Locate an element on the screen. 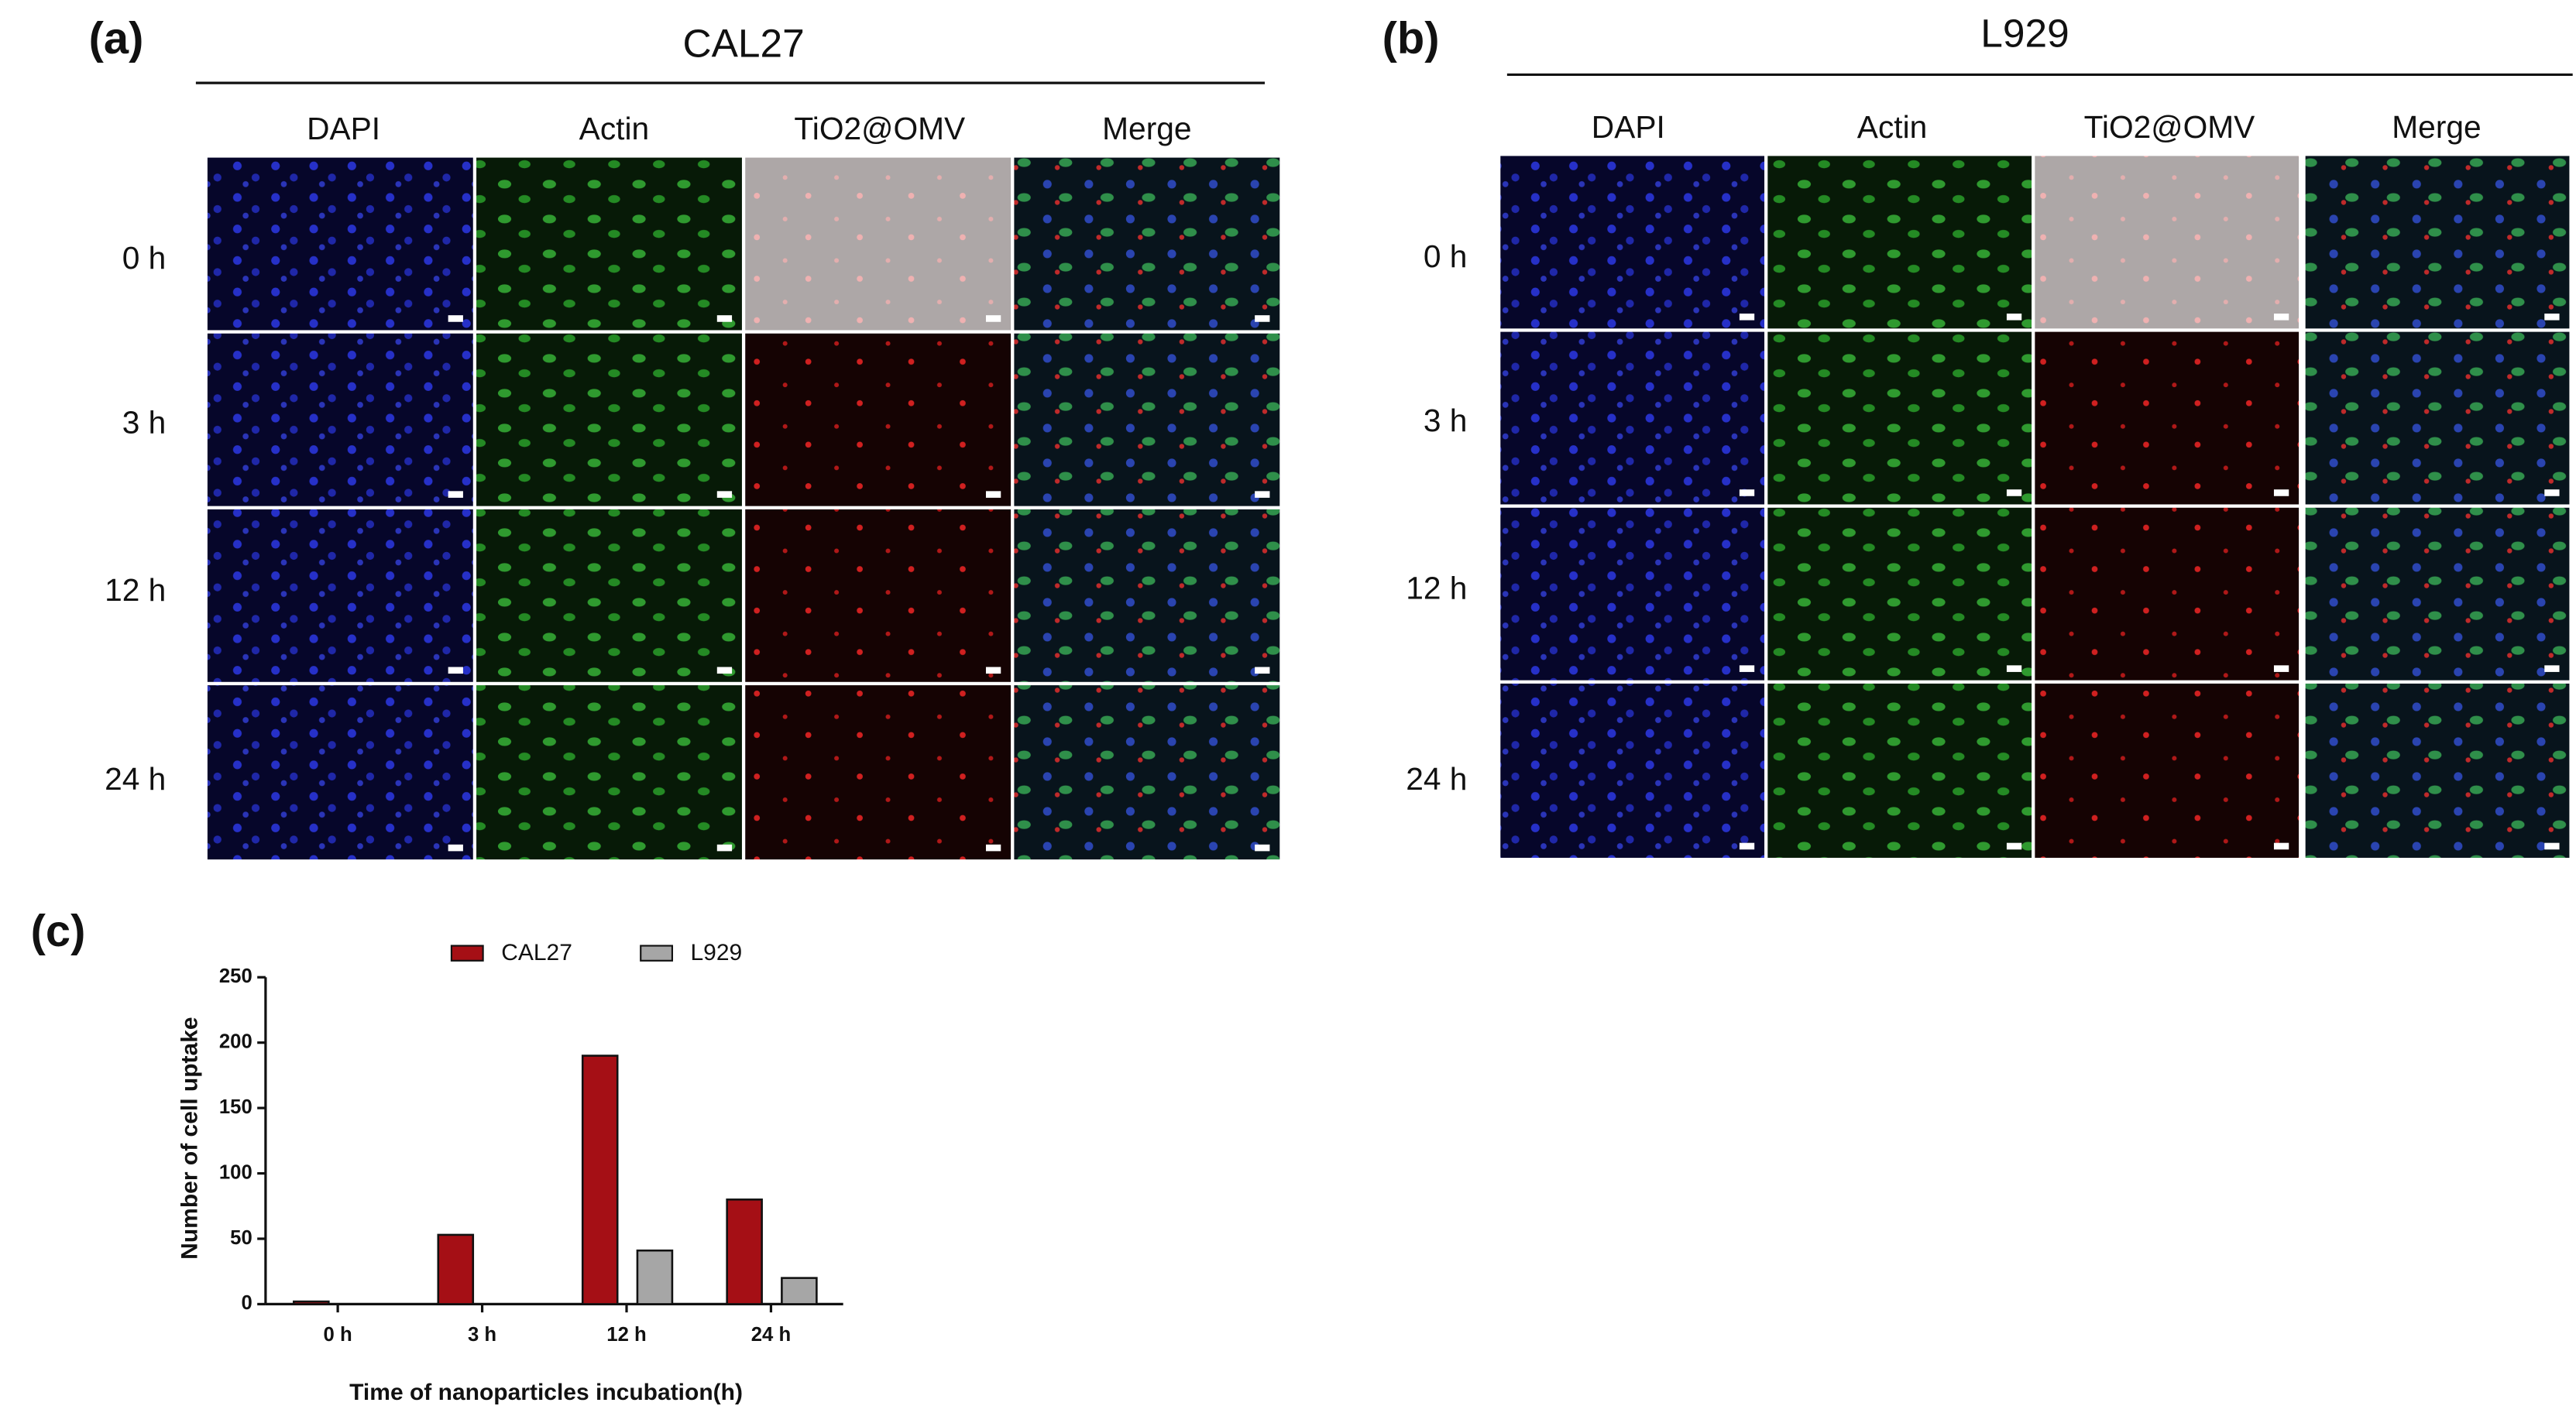 This screenshot has height=1406, width=2576. x-tick-label: 24 h is located at coordinates (771, 1335).